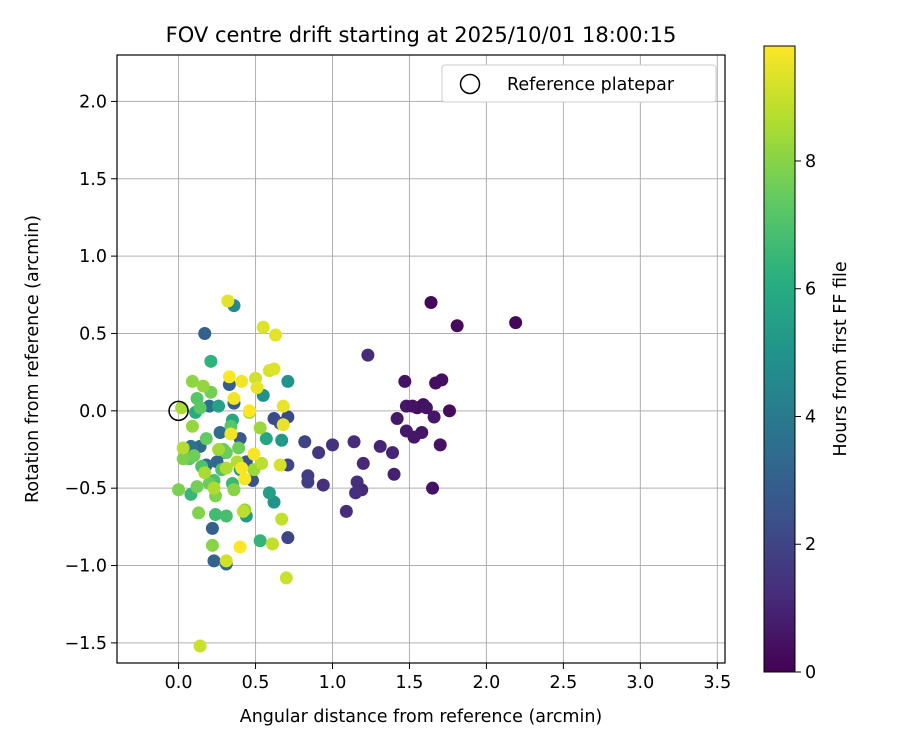 The height and width of the screenshot is (750, 900). What do you see at coordinates (486, 683) in the screenshot?
I see `x-tick-label: 2.0` at bounding box center [486, 683].